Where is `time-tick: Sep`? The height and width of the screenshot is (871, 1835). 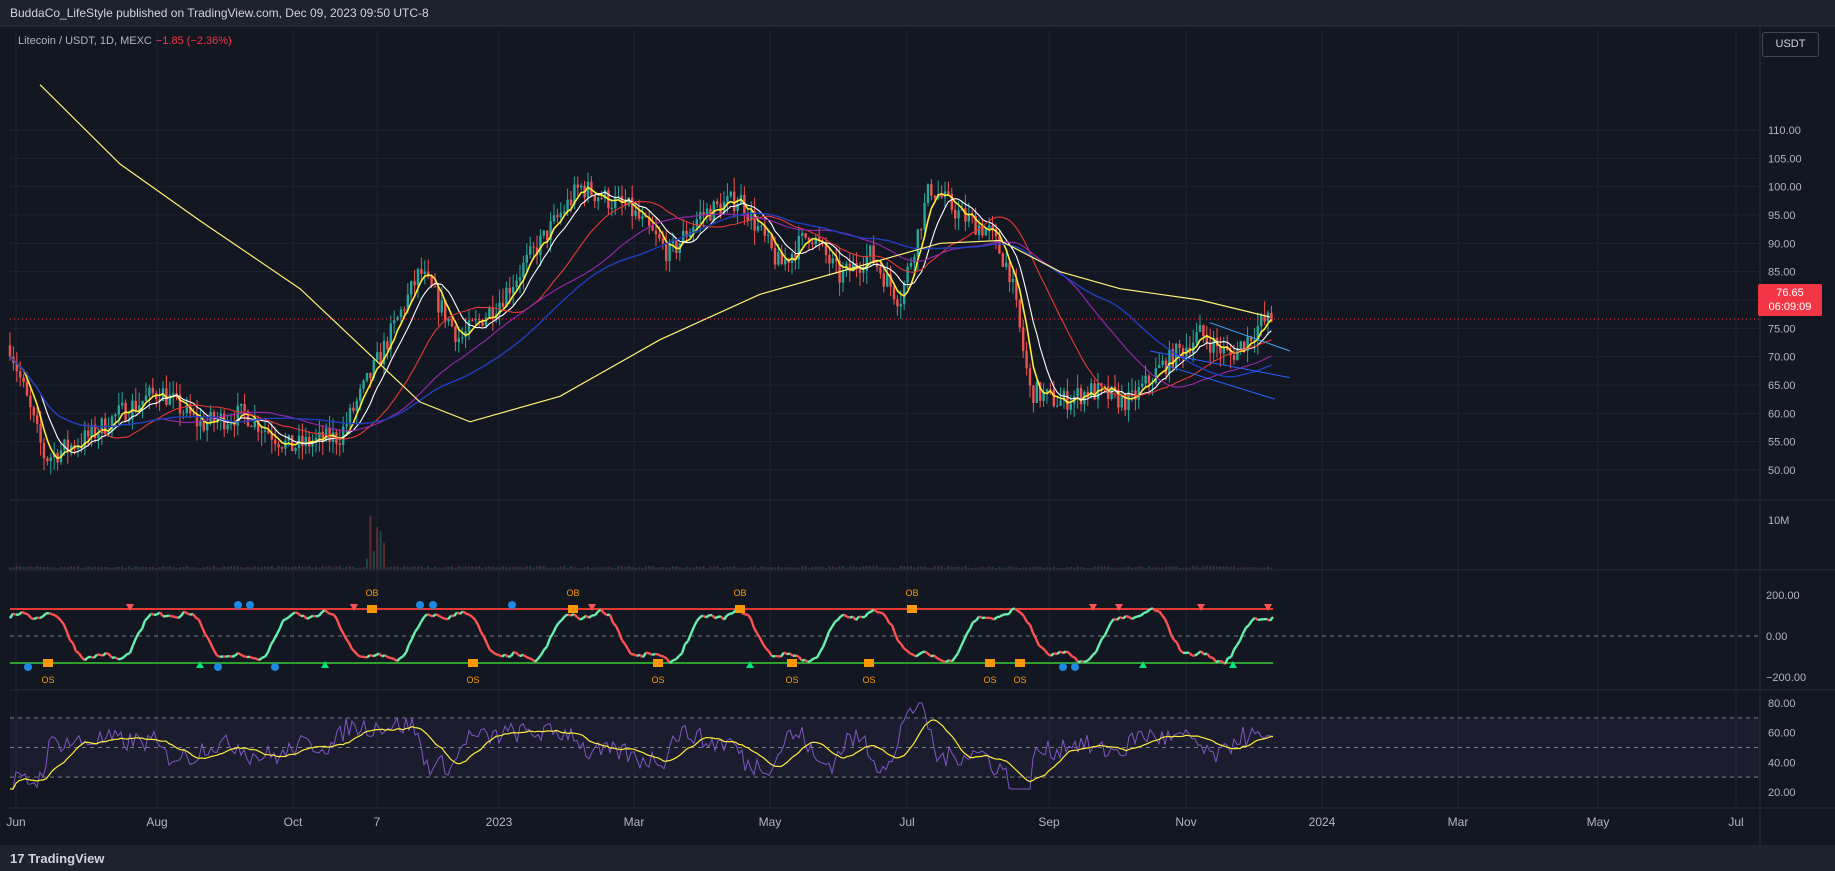 time-tick: Sep is located at coordinates (1049, 822).